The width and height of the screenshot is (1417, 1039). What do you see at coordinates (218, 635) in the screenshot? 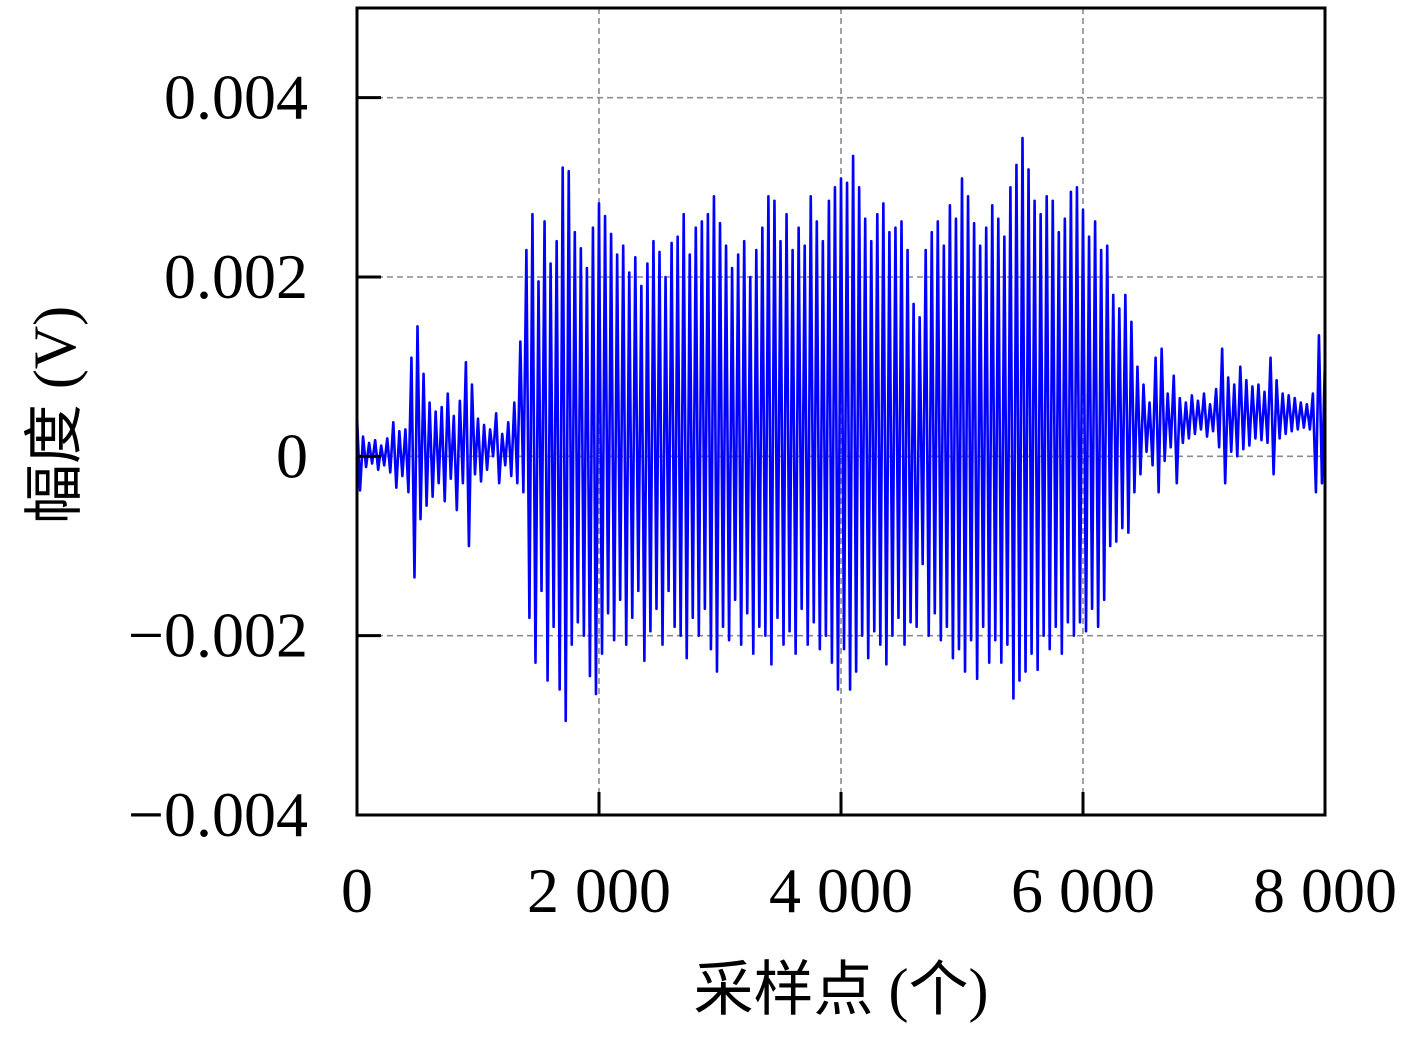
I see `y-tick-label: −0.002` at bounding box center [218, 635].